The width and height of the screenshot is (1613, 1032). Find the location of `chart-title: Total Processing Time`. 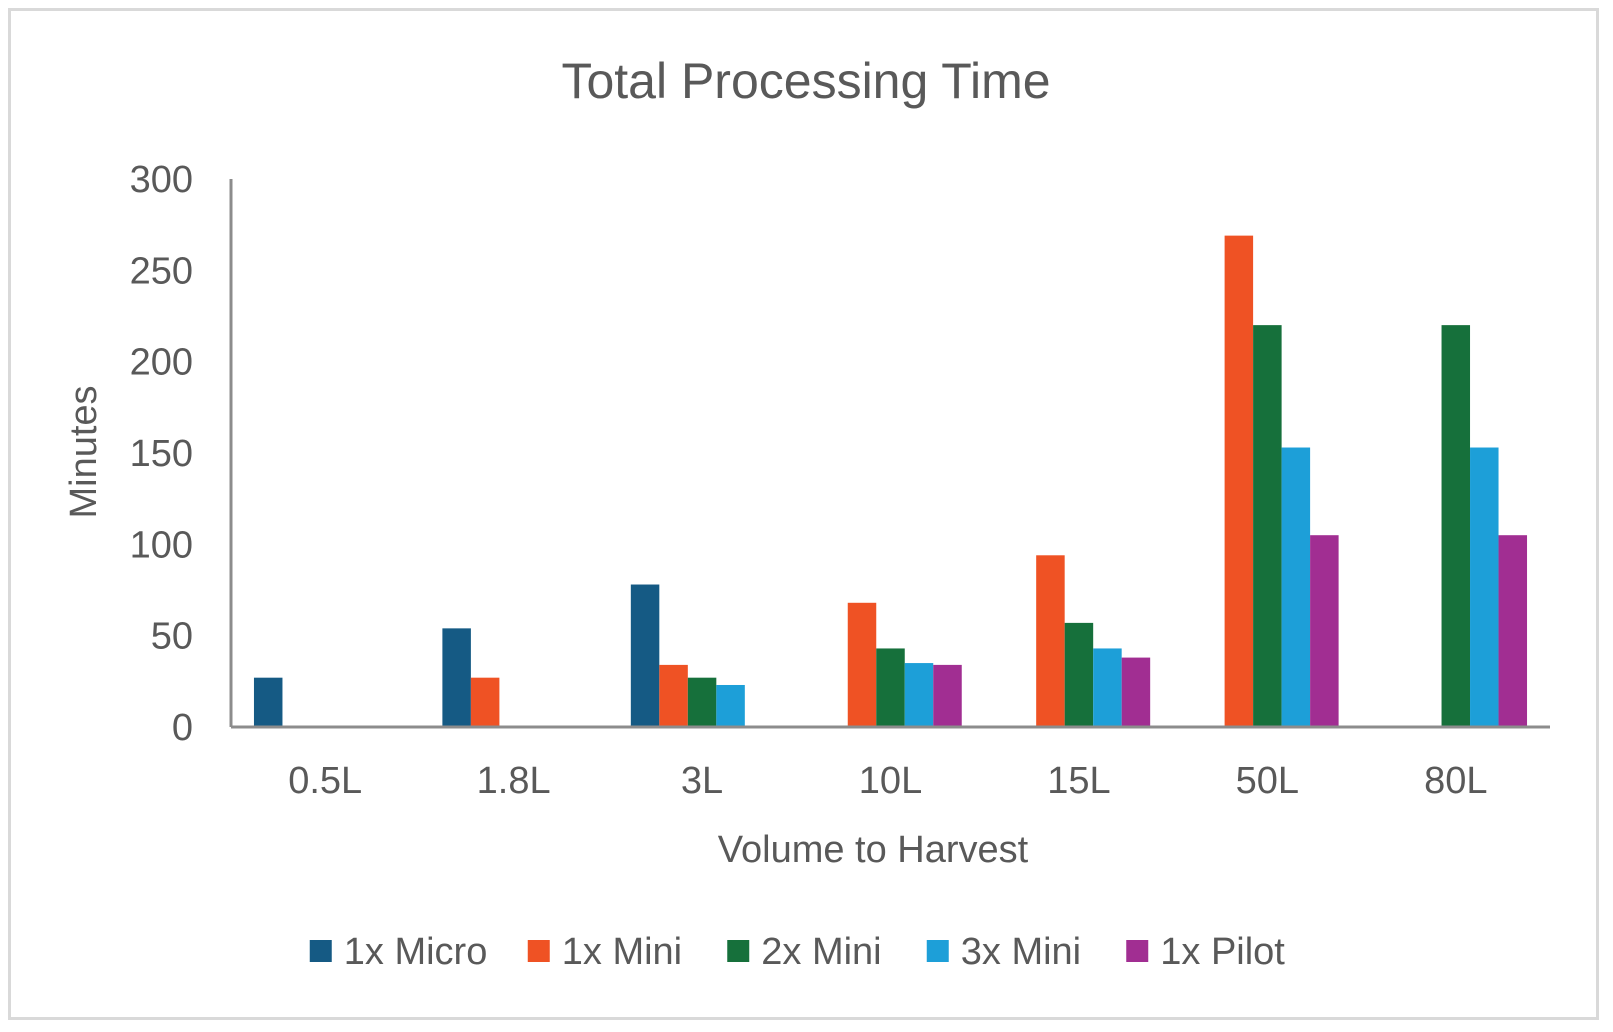

chart-title: Total Processing Time is located at coordinates (805, 81).